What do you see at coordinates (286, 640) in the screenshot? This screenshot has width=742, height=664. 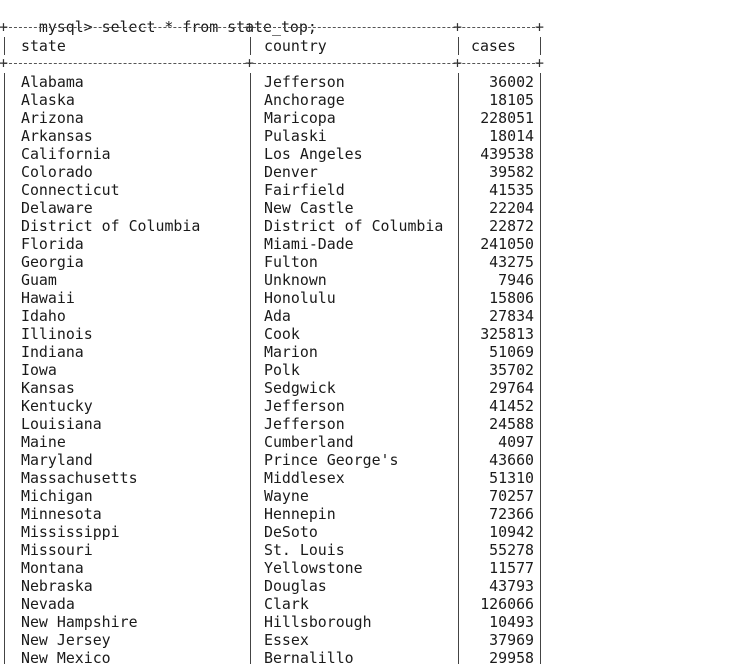 I see `cell-country: Essex` at bounding box center [286, 640].